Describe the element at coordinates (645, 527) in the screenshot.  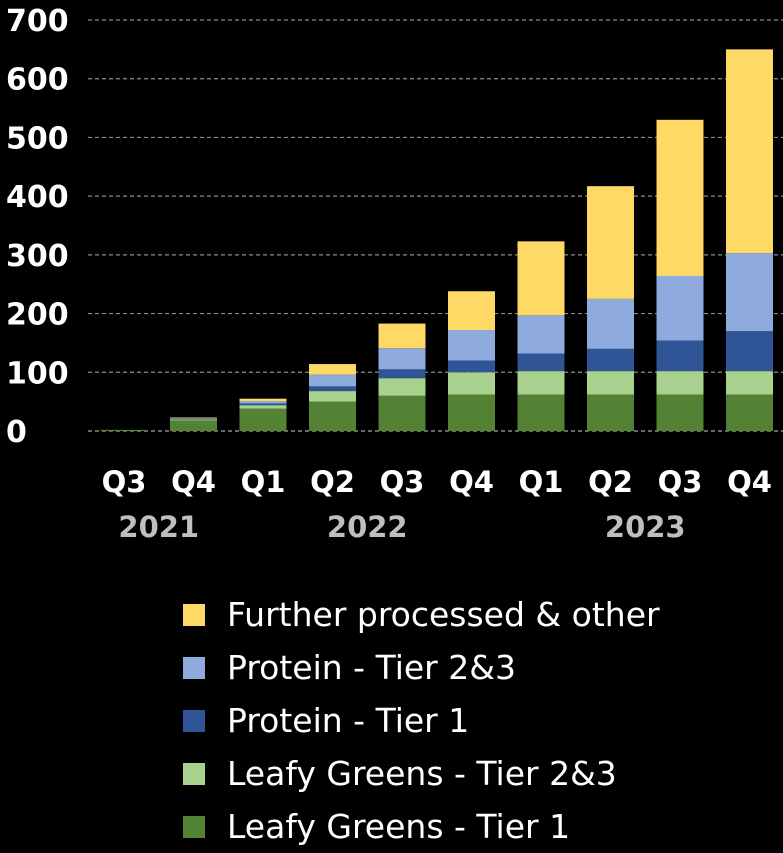
I see `year-group-label: 2023` at that location.